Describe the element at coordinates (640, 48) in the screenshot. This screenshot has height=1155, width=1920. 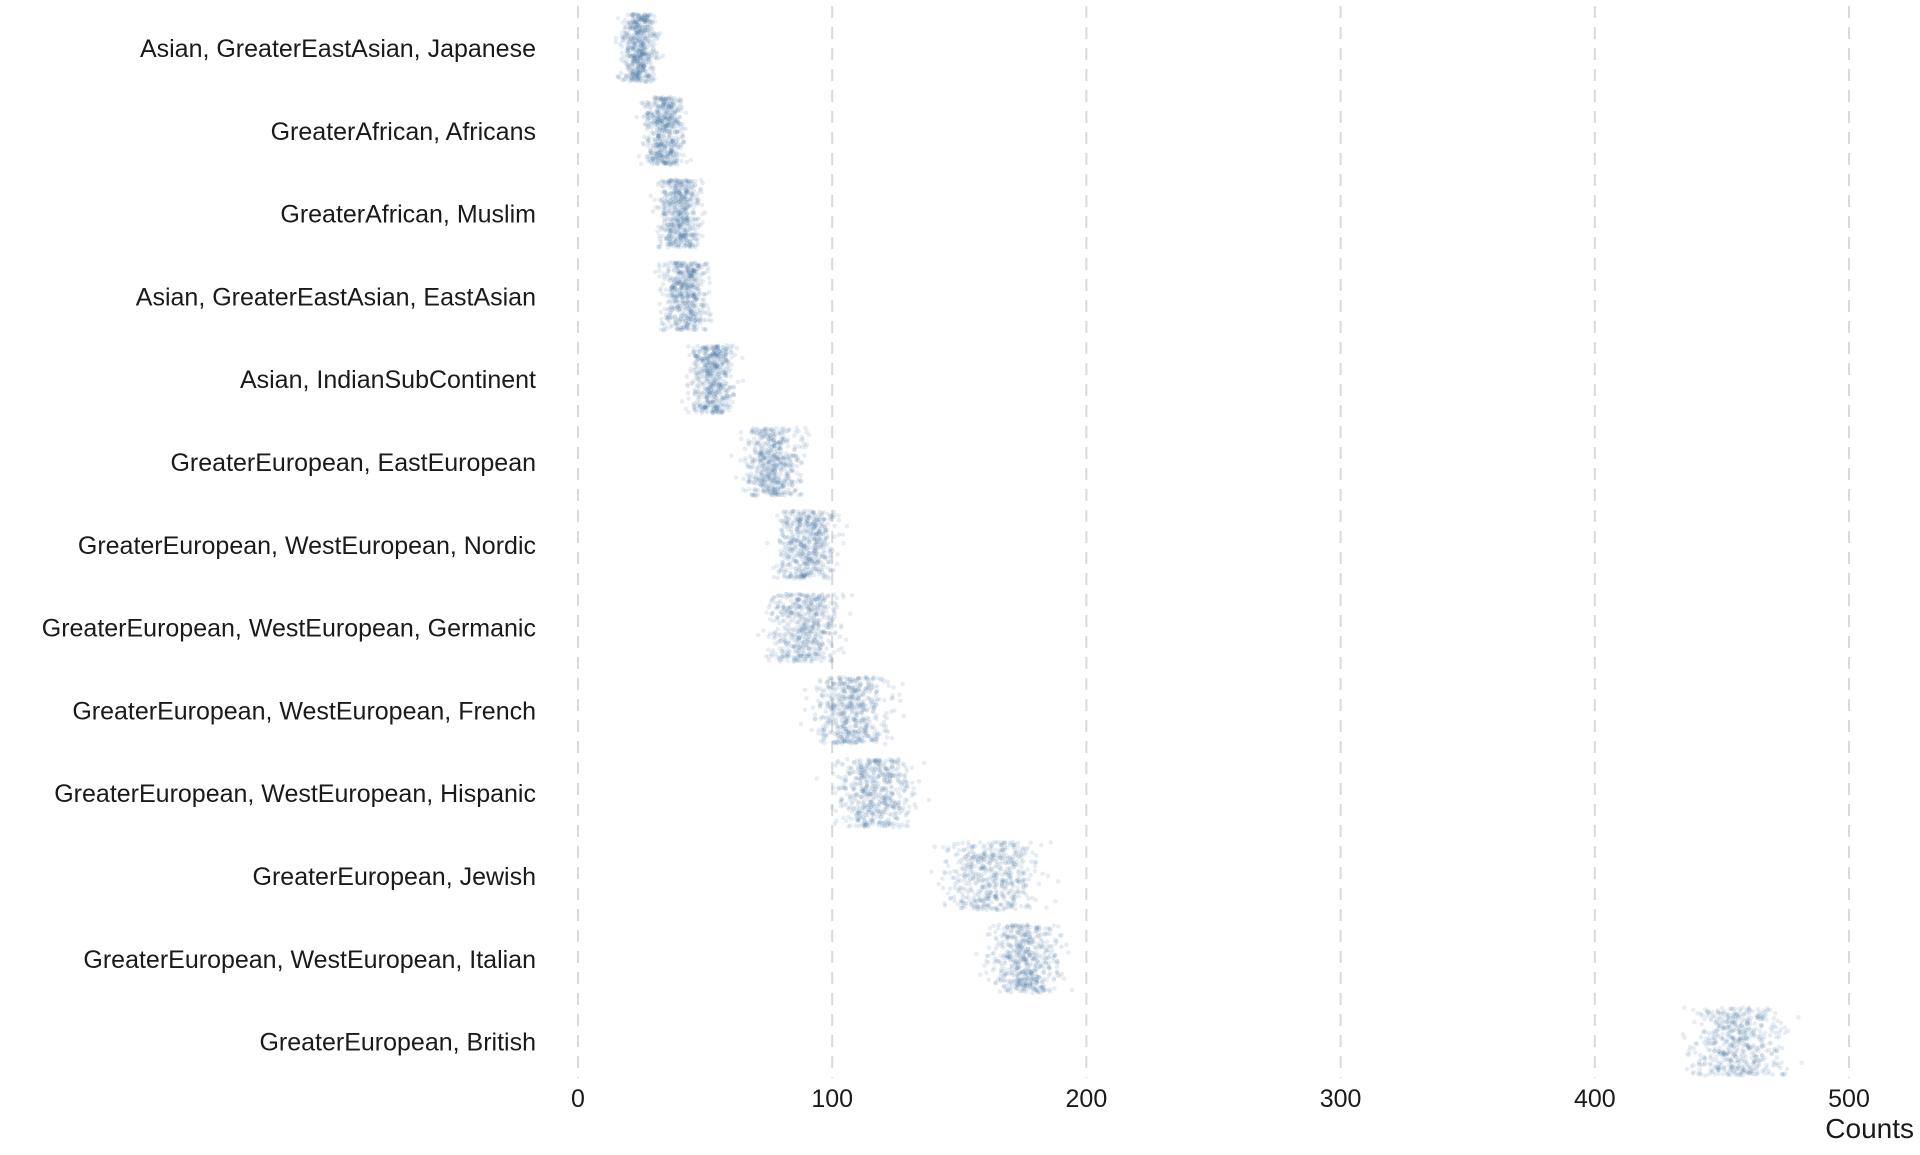
I see `strip-group` at that location.